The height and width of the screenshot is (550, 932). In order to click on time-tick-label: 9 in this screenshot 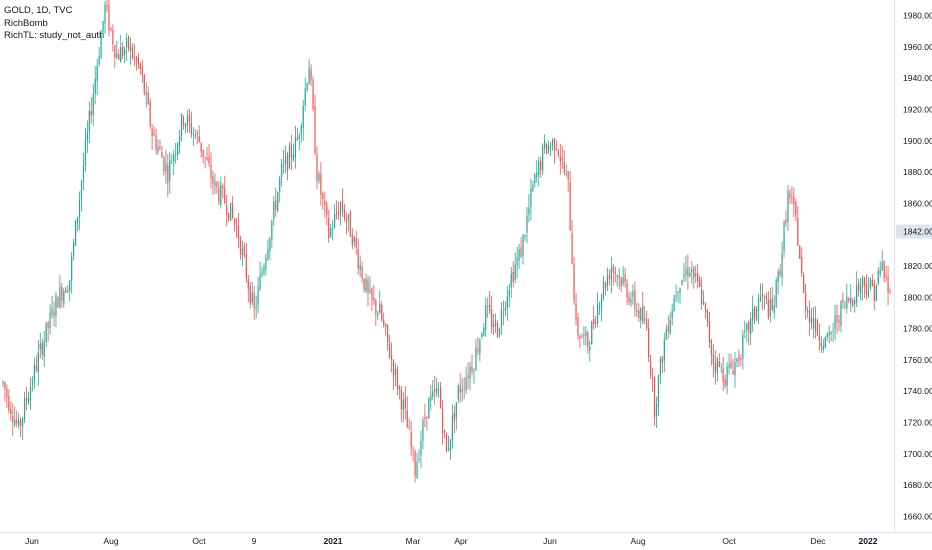, I will do `click(254, 541)`.